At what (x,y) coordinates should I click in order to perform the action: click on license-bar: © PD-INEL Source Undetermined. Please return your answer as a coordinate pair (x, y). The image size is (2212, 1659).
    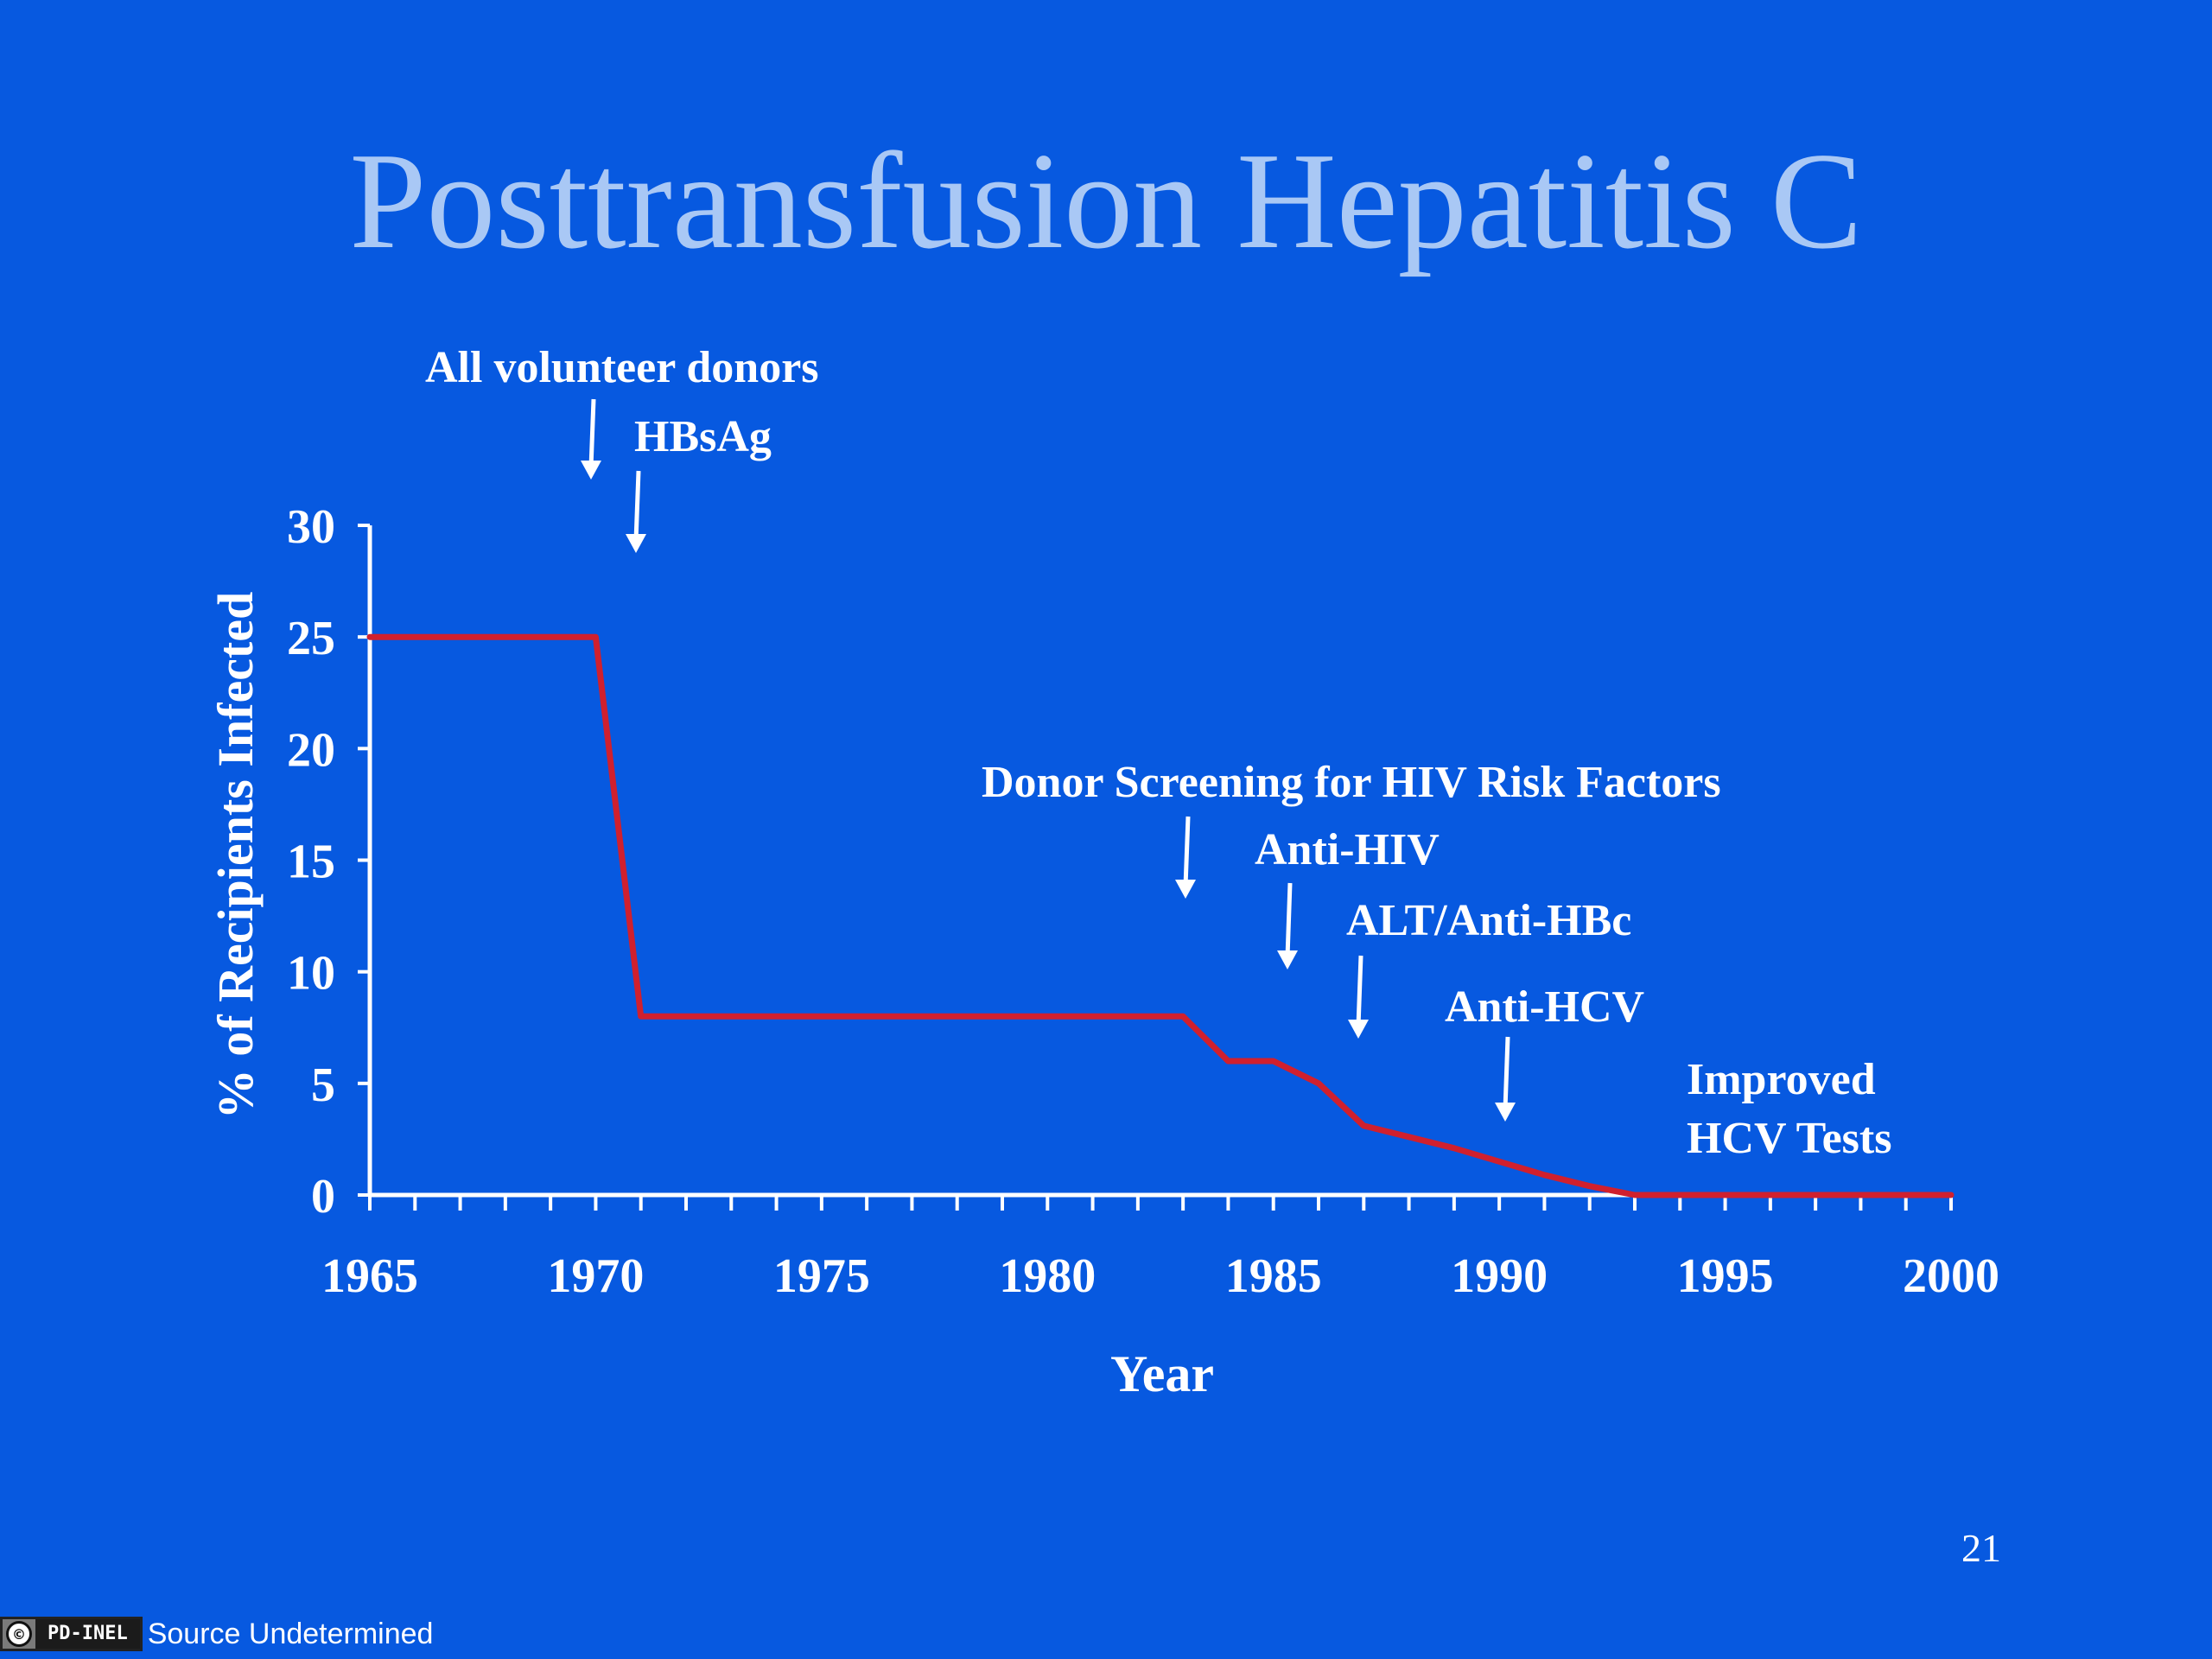
    Looking at the image, I should click on (216, 1634).